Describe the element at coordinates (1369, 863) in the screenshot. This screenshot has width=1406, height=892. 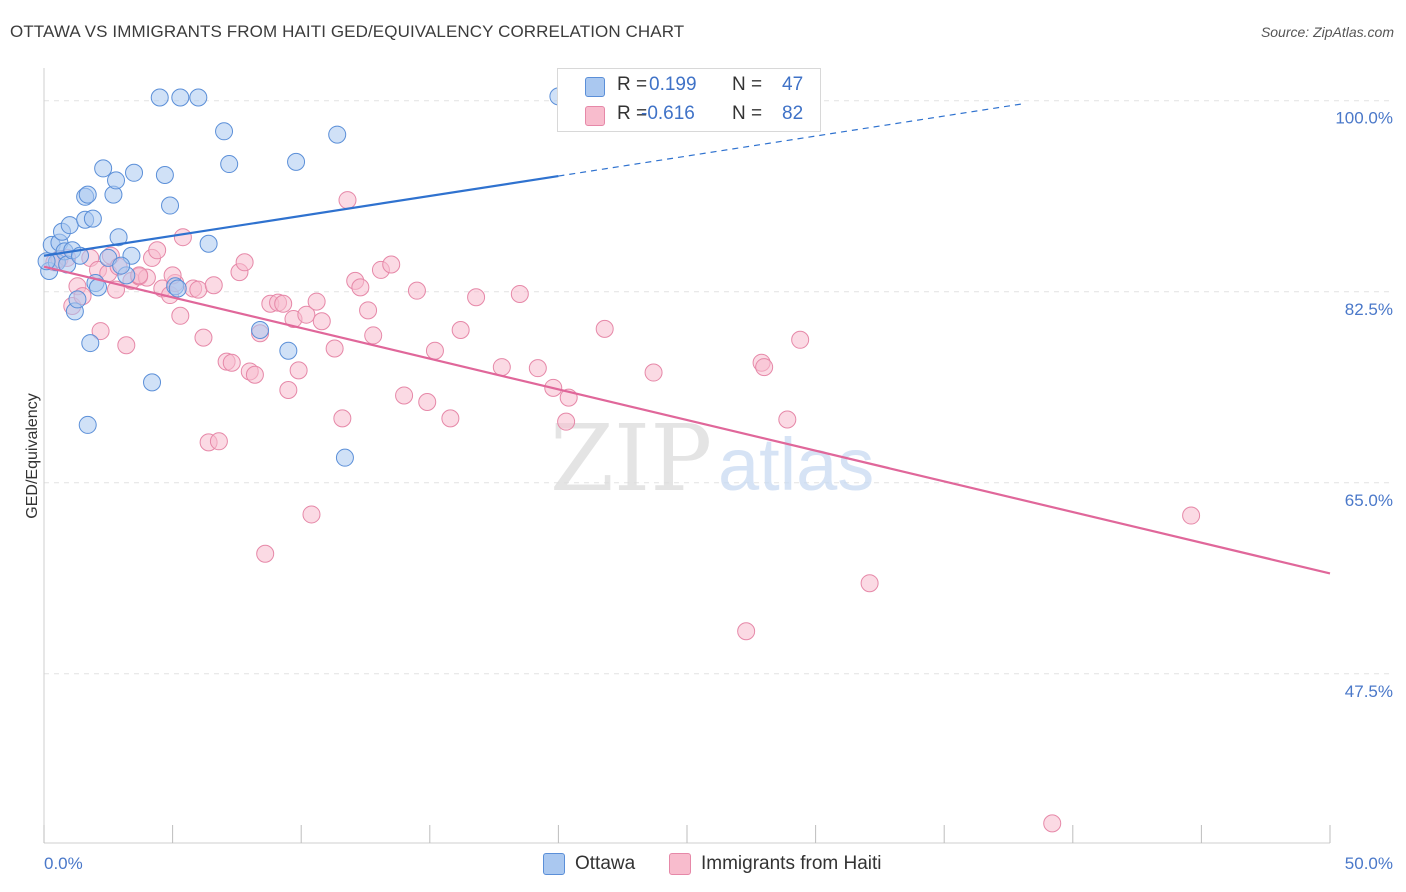
I see `x-tick-label-max: 50.0%` at that location.